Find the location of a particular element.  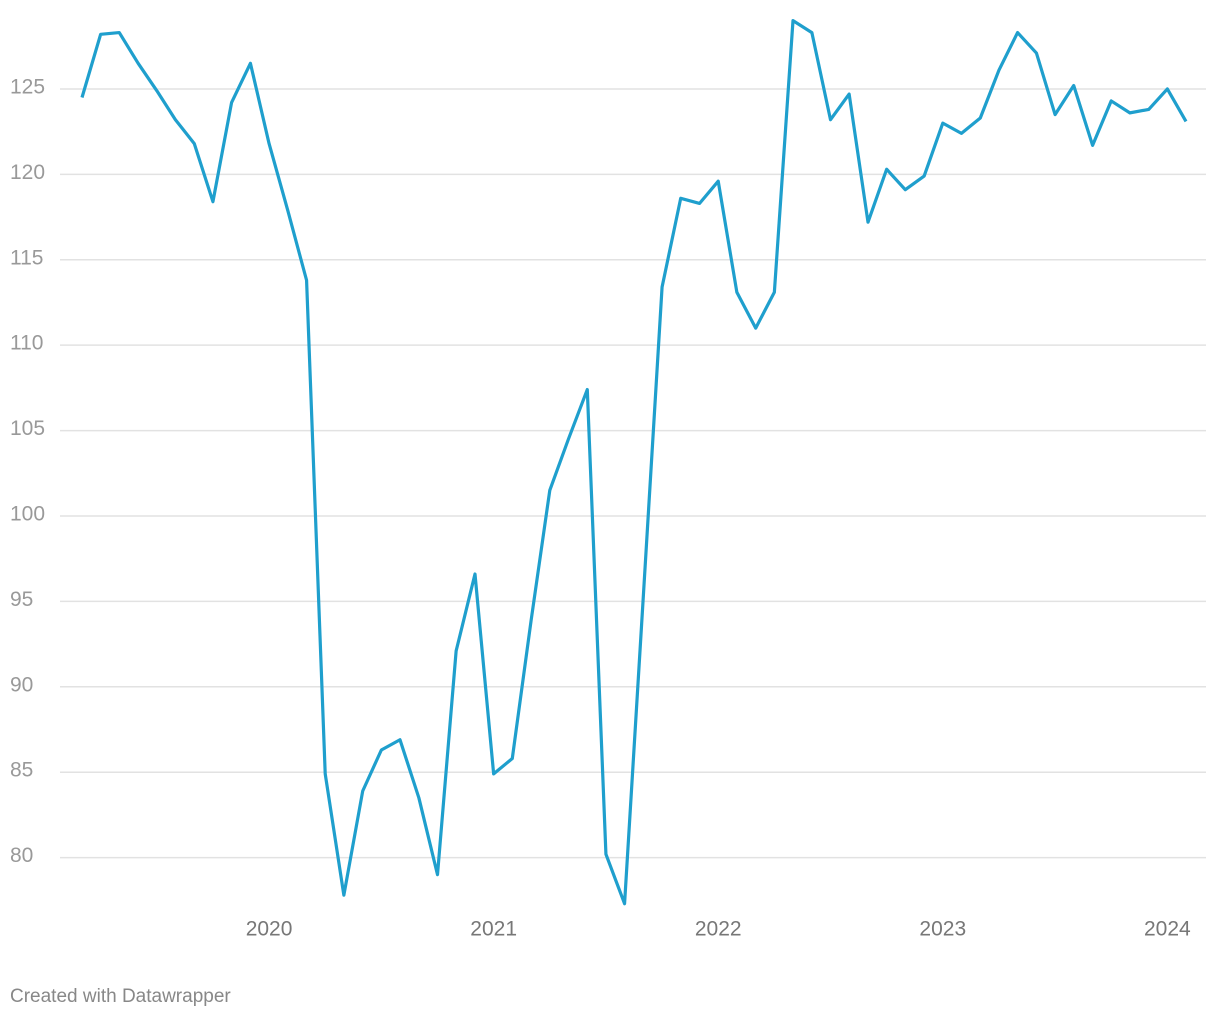

y-tick-label: 80 is located at coordinates (21, 855).